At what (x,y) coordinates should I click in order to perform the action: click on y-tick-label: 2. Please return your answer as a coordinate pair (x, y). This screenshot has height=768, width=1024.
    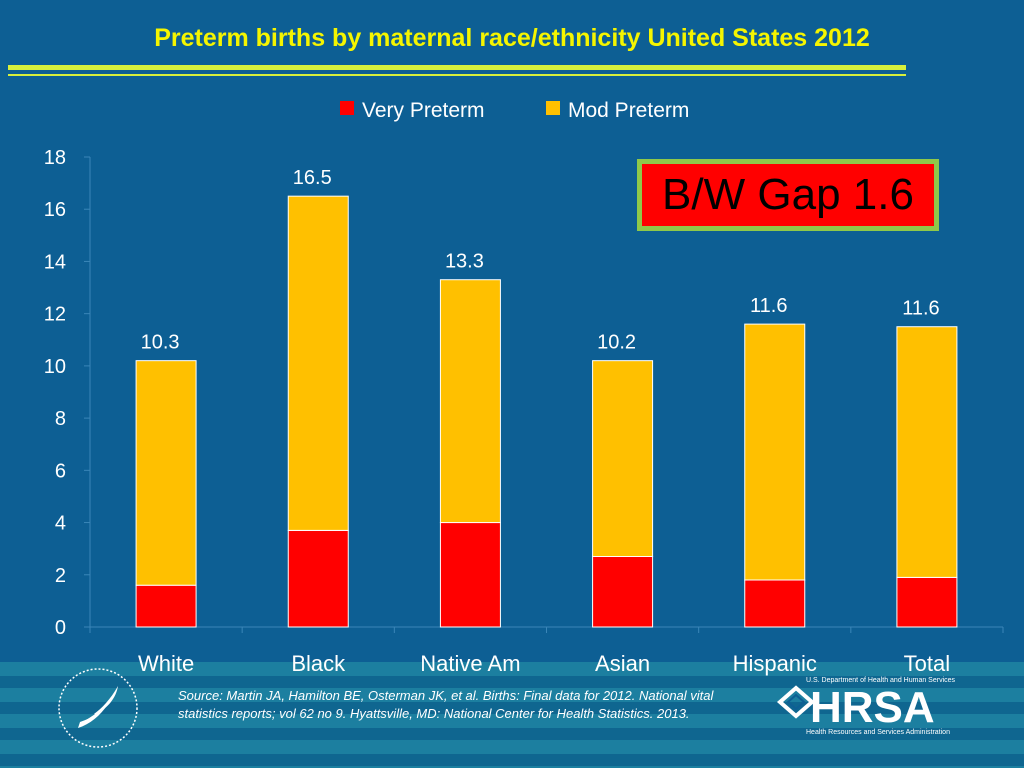
    Looking at the image, I should click on (60, 576).